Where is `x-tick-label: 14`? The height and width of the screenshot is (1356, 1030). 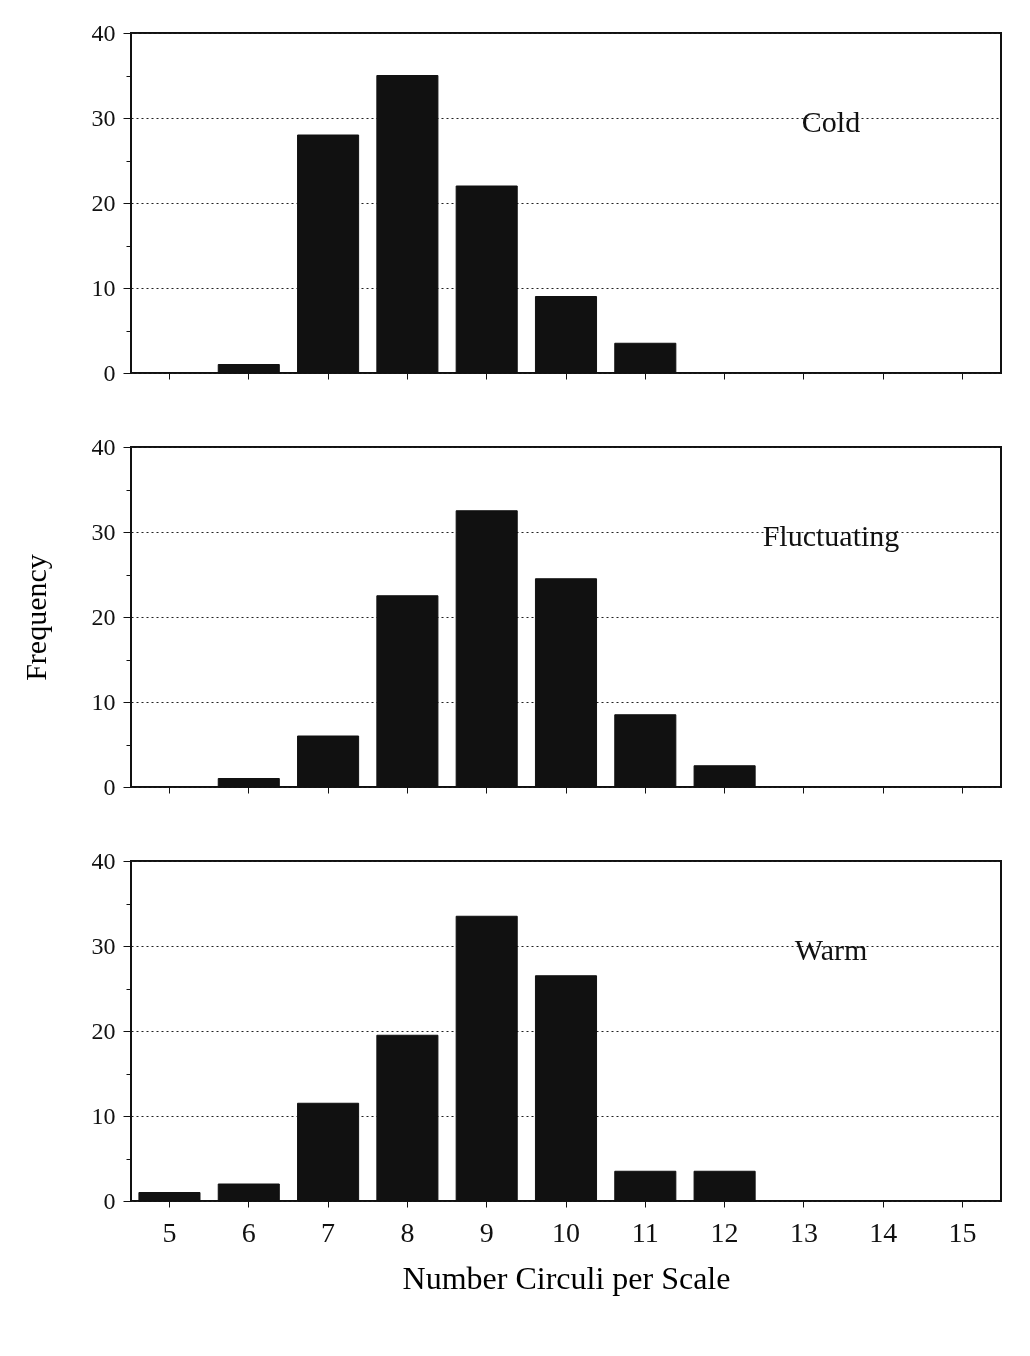 x-tick-label: 14 is located at coordinates (883, 1232).